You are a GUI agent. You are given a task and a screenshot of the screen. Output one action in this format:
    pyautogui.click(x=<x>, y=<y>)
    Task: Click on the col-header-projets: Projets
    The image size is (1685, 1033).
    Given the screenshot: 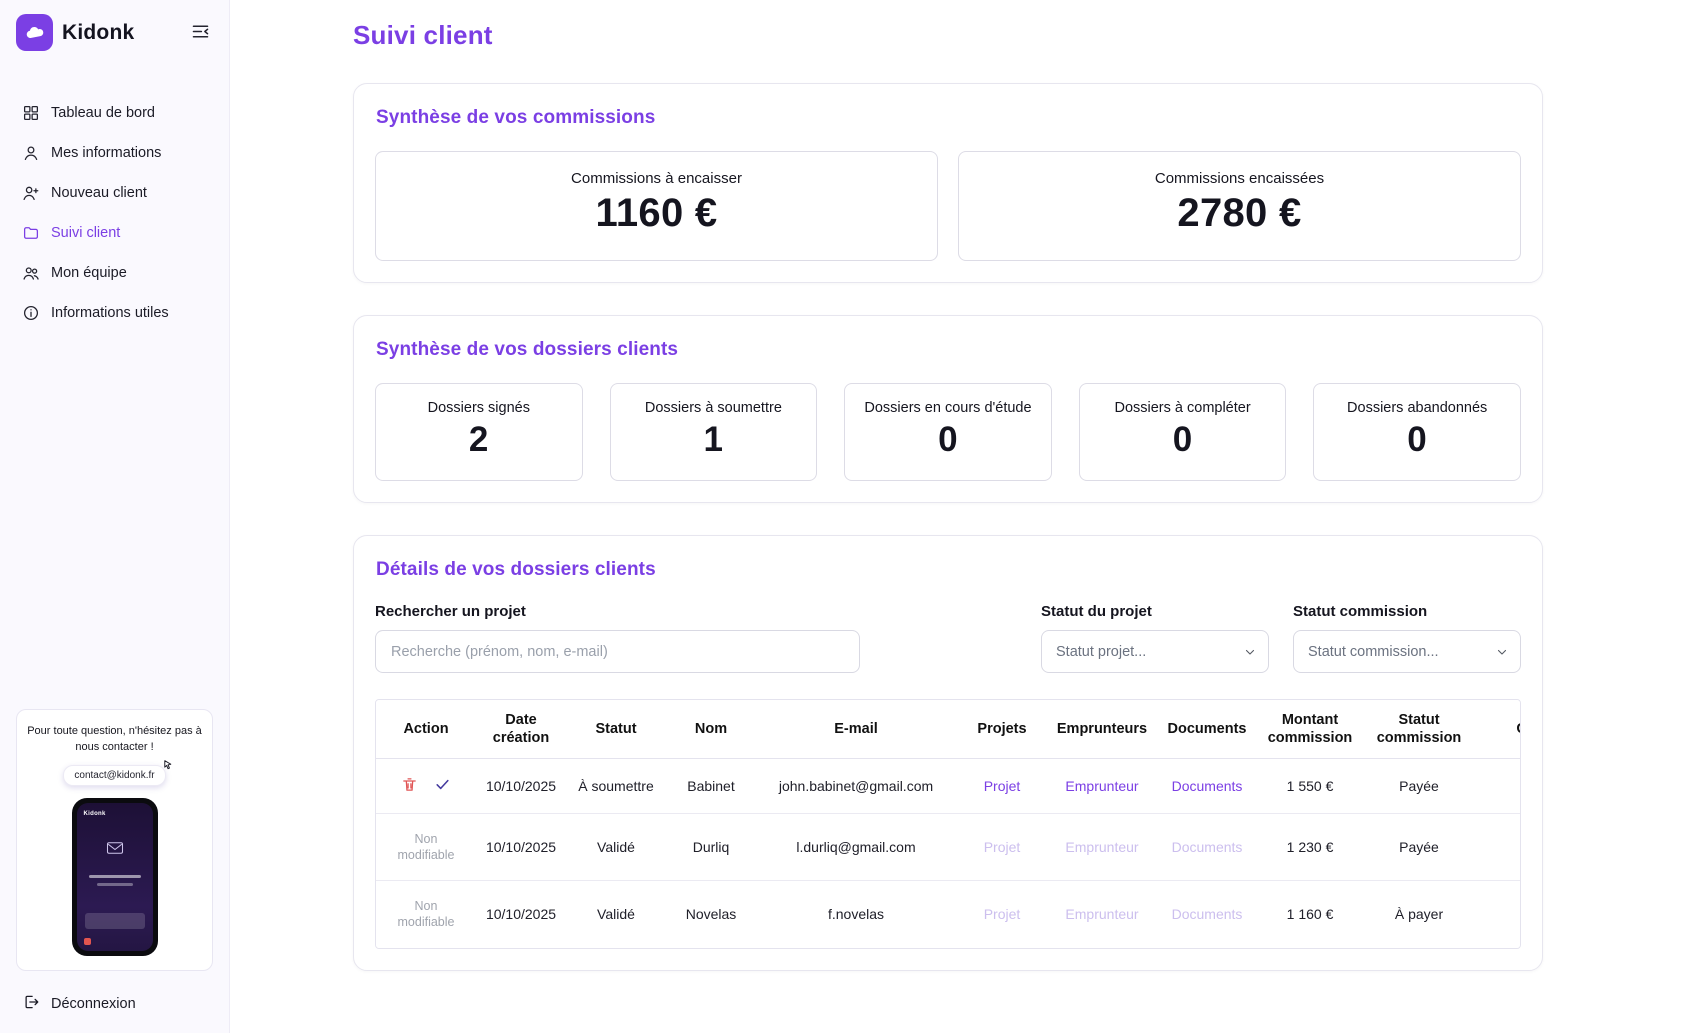 What is the action you would take?
    pyautogui.click(x=1002, y=729)
    